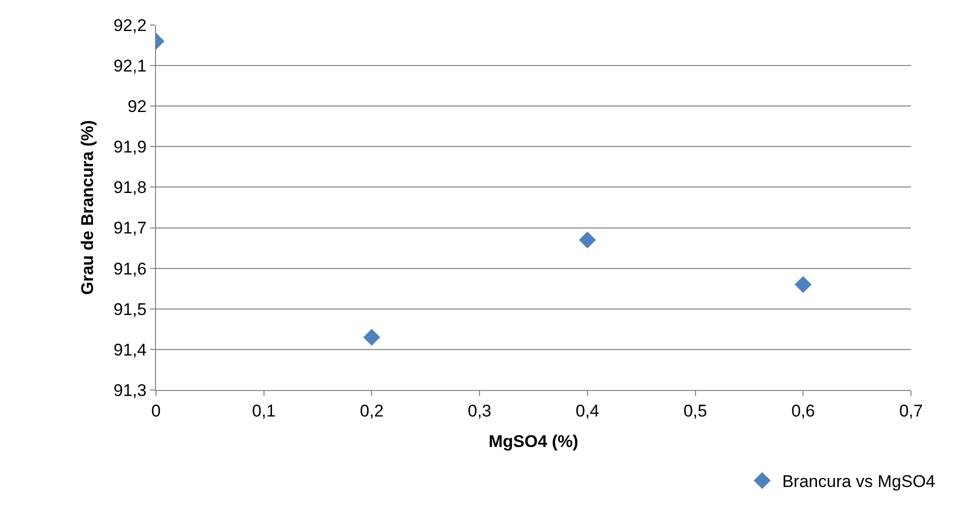 This screenshot has width=953, height=511. Describe the element at coordinates (130, 188) in the screenshot. I see `y-tick-label: 91,8` at that location.